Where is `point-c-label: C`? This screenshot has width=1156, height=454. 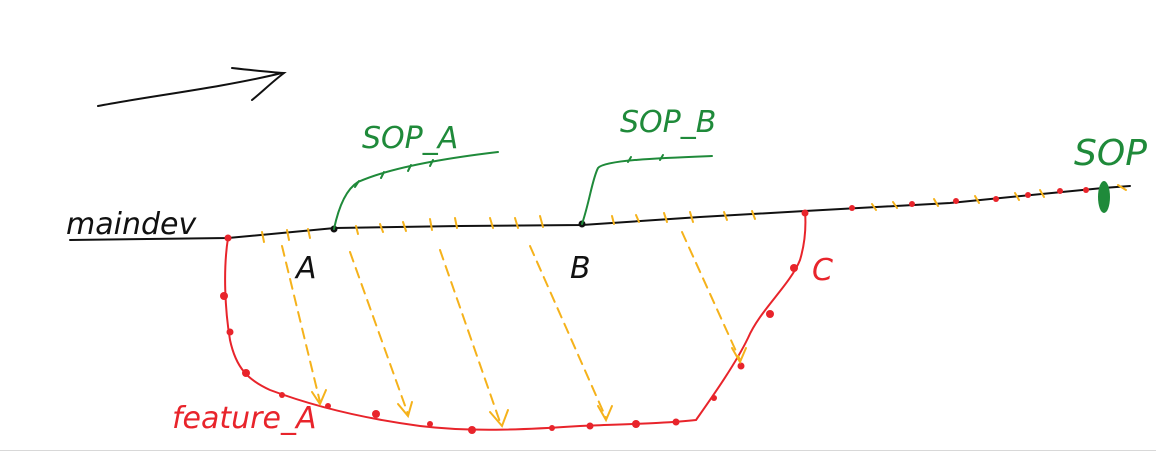 point-c-label: C is located at coordinates (822, 270).